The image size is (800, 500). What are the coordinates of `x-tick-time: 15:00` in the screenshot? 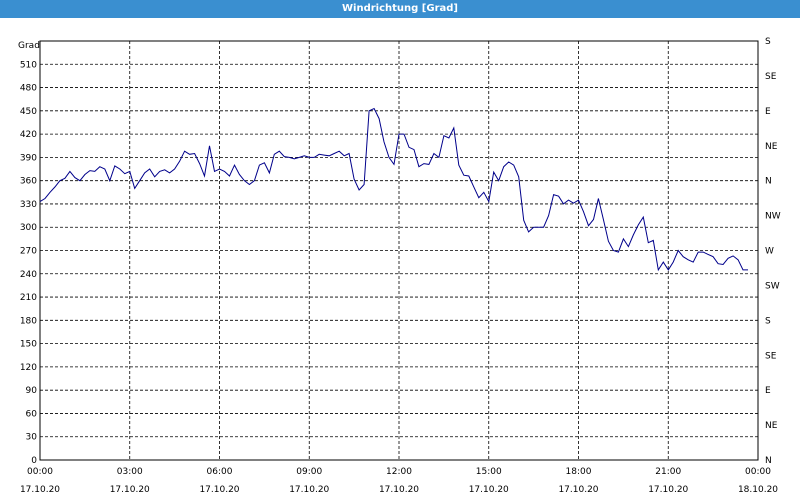 It's located at (489, 472).